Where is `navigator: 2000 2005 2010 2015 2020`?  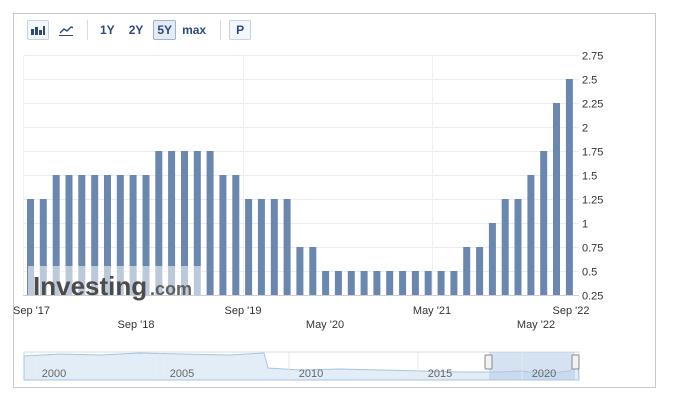 navigator: 2000 2005 2010 2015 2020 is located at coordinates (301, 366).